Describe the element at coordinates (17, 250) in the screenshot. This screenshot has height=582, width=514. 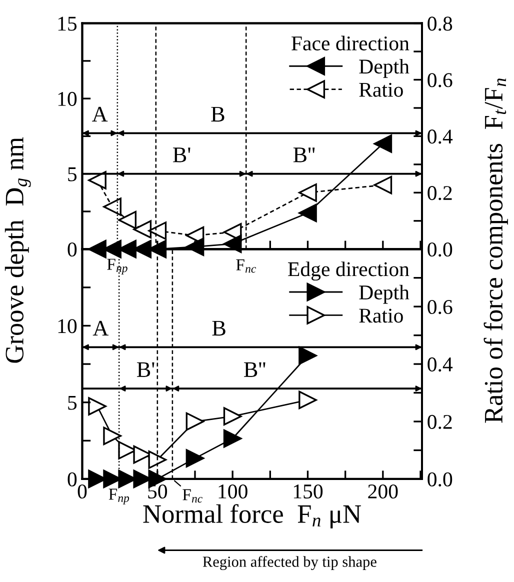
I see `y-axis-title: Groove depth D$_{g}$ nm` at that location.